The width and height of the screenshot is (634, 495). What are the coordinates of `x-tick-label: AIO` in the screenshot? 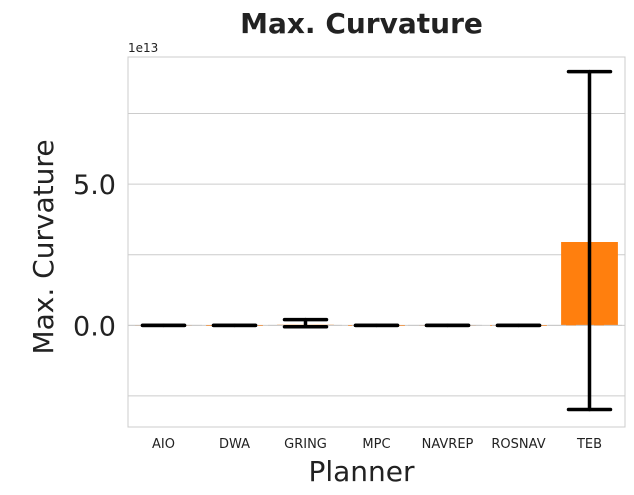 It's located at (163, 444).